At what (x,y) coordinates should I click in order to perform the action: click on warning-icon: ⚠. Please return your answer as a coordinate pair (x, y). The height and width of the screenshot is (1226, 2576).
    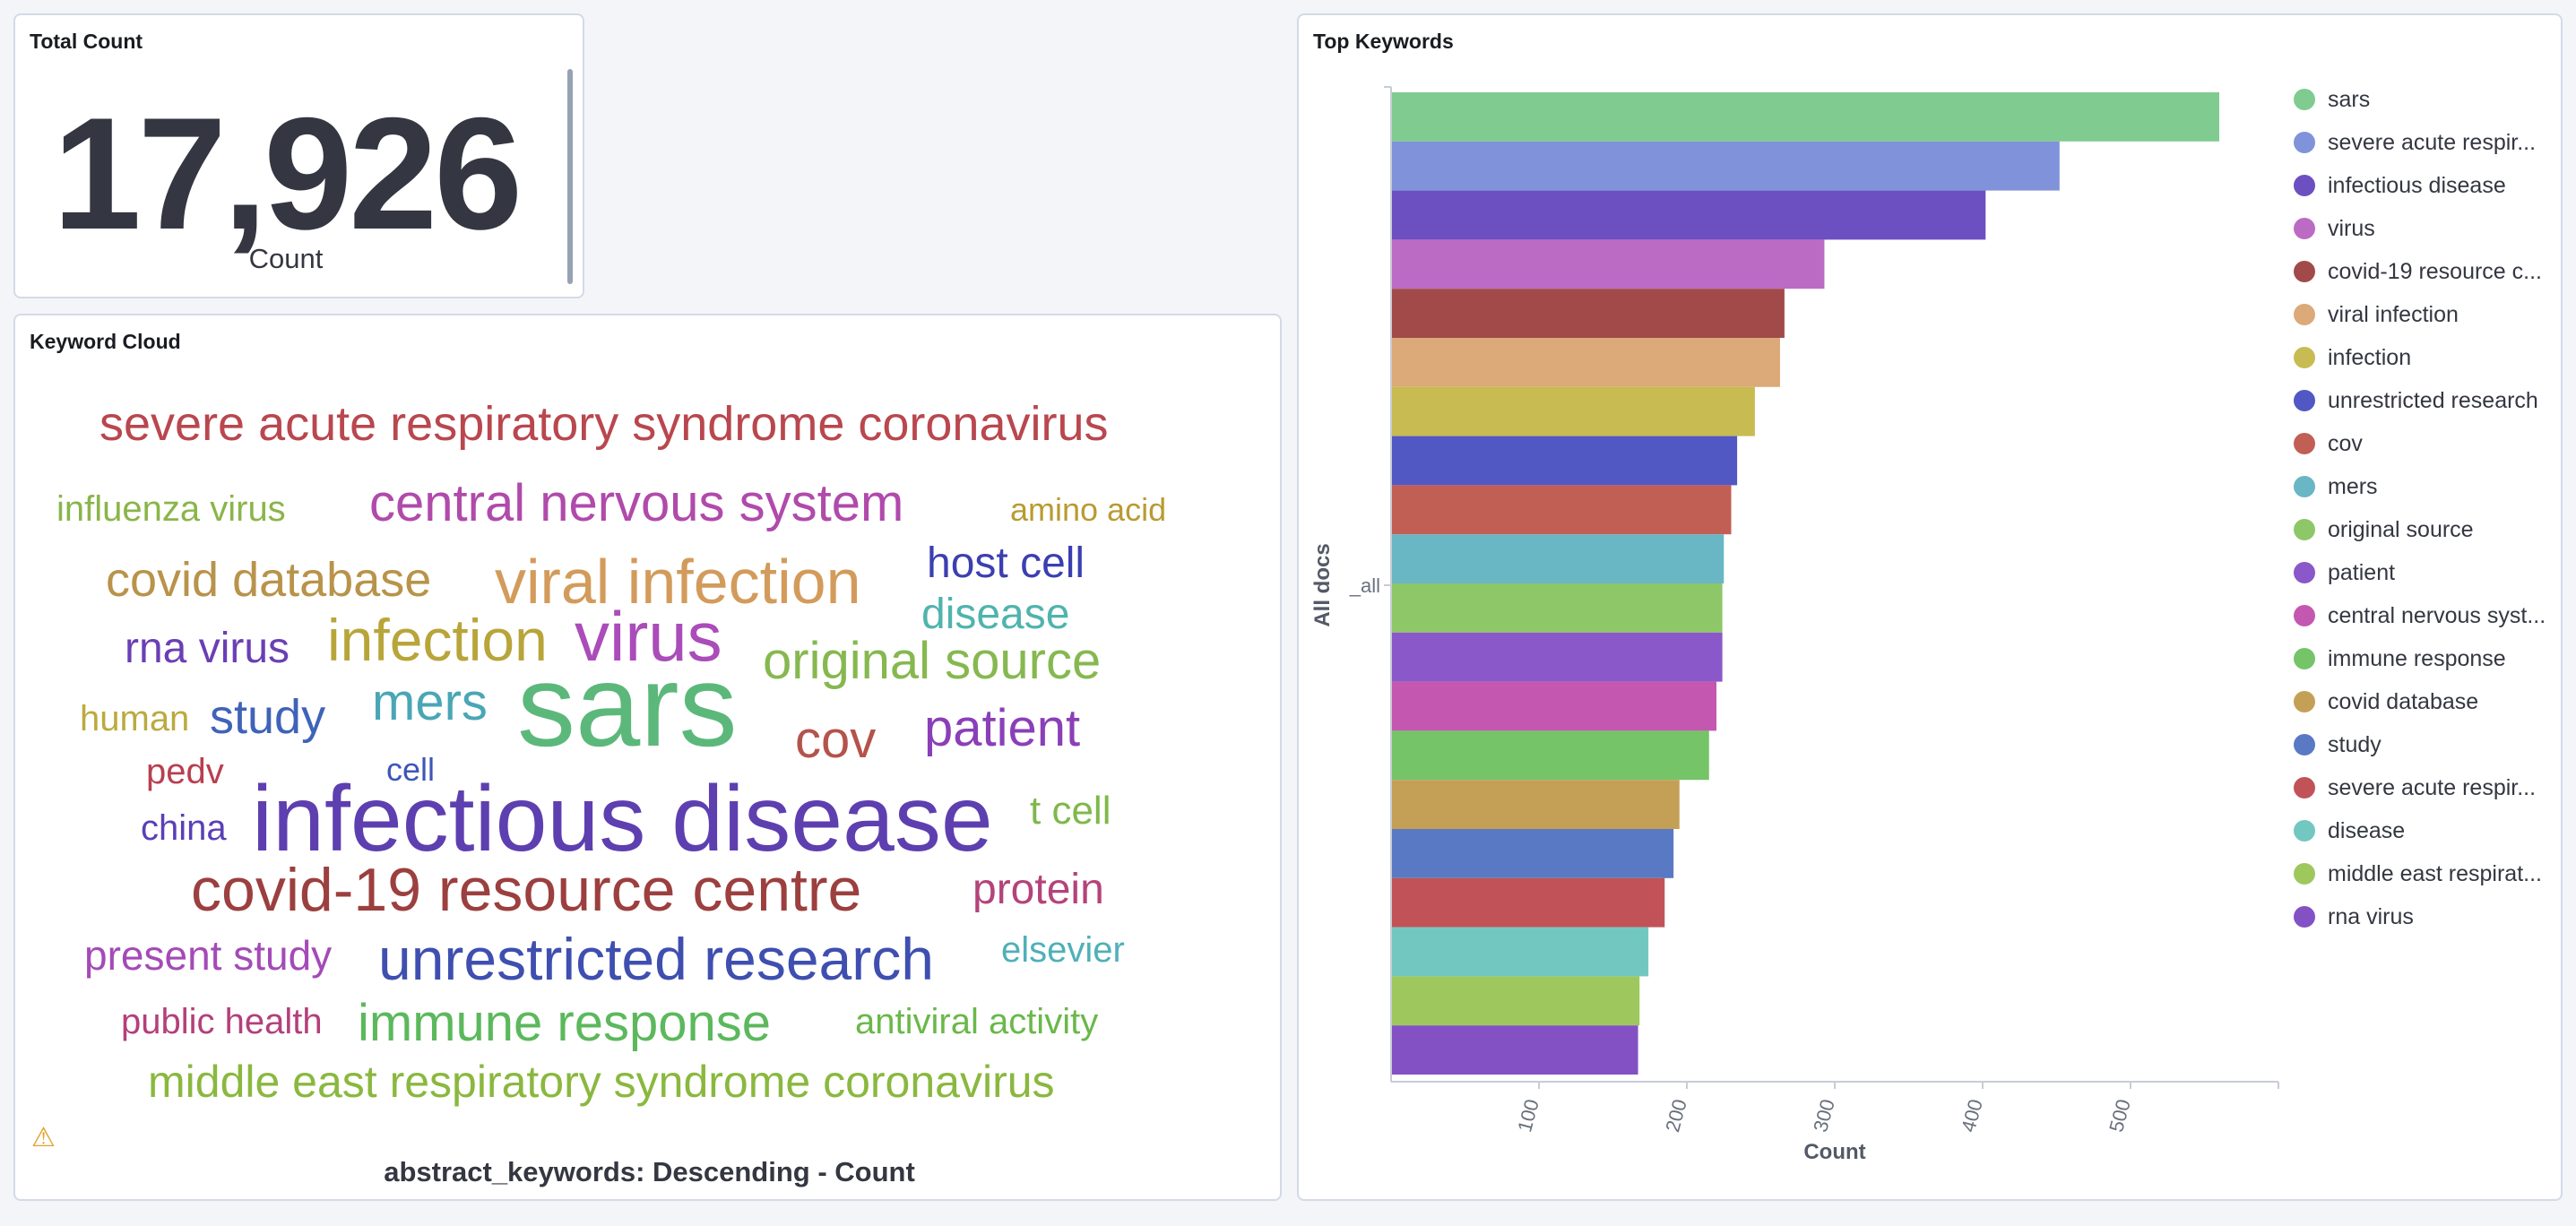
    Looking at the image, I should click on (43, 1138).